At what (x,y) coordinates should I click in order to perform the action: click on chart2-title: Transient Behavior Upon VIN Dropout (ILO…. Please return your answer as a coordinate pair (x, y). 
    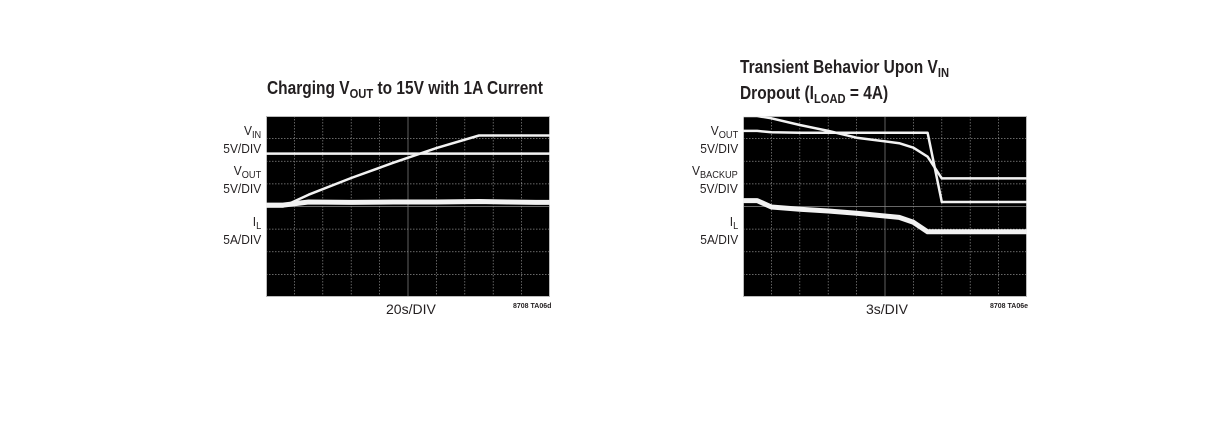
    Looking at the image, I should click on (844, 83).